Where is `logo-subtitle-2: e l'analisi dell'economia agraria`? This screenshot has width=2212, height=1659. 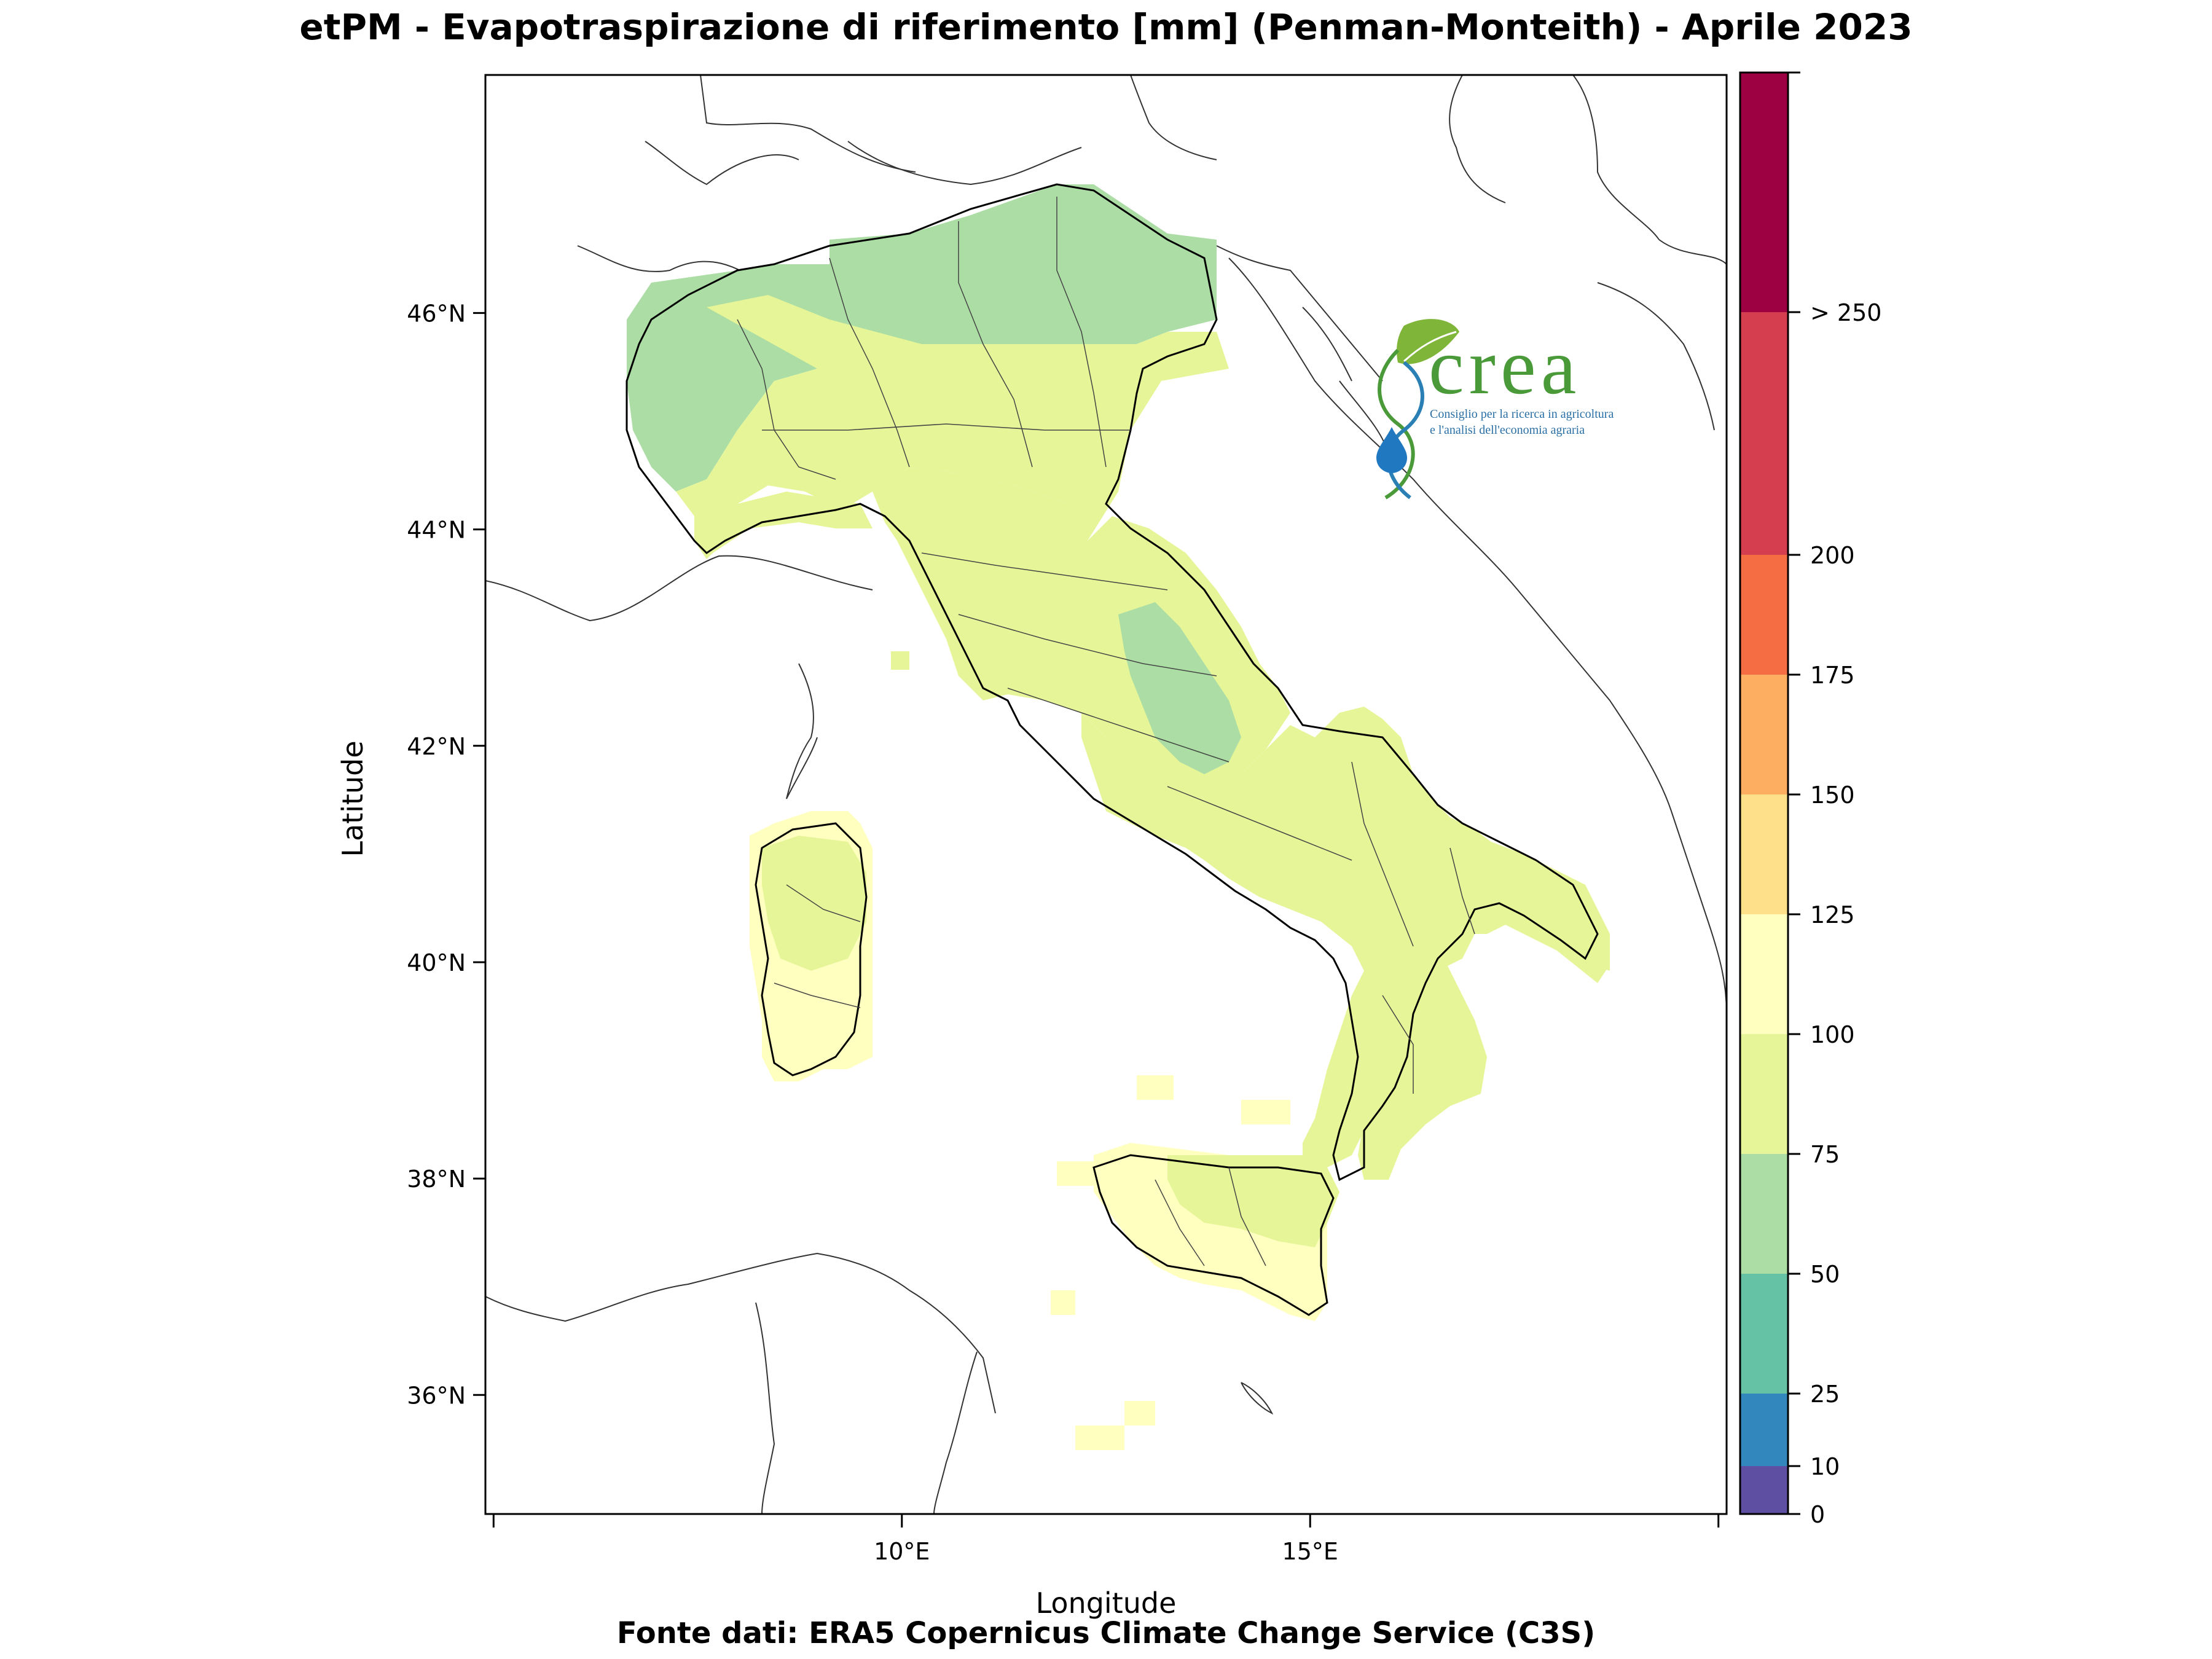
logo-subtitle-2: e l'analisi dell'economia agraria is located at coordinates (1507, 430).